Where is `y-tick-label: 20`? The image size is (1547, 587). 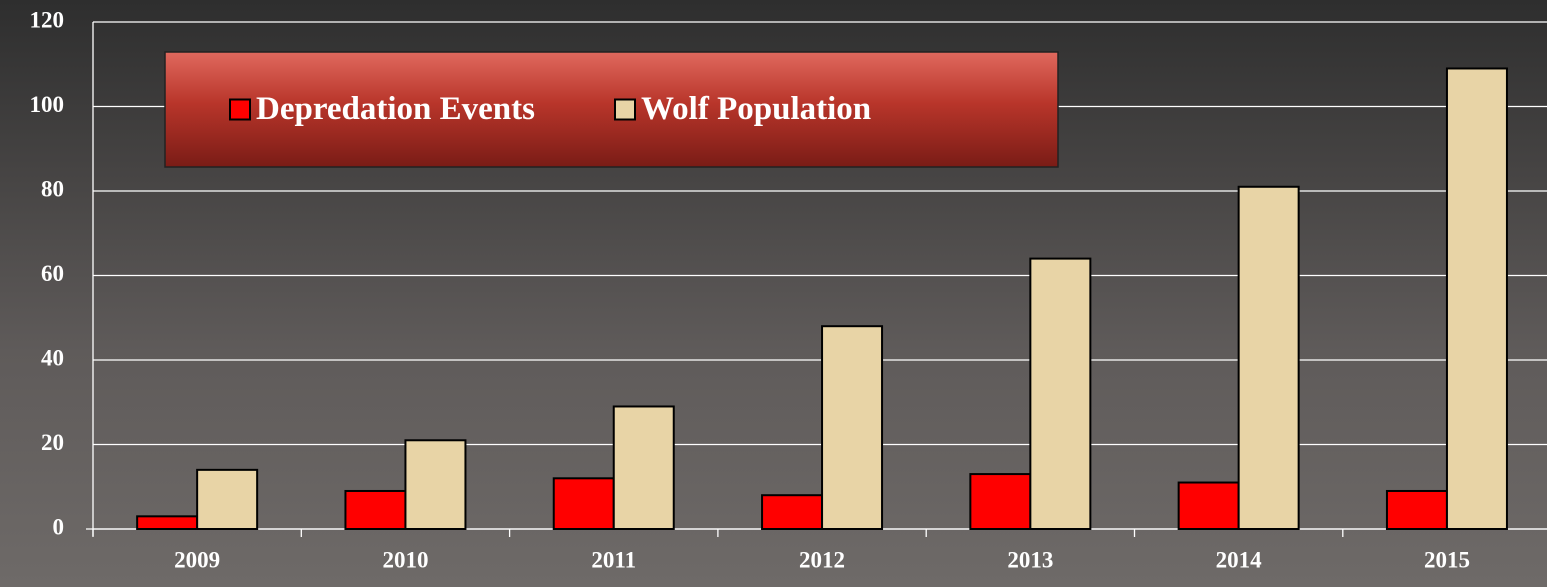 y-tick-label: 20 is located at coordinates (52, 442).